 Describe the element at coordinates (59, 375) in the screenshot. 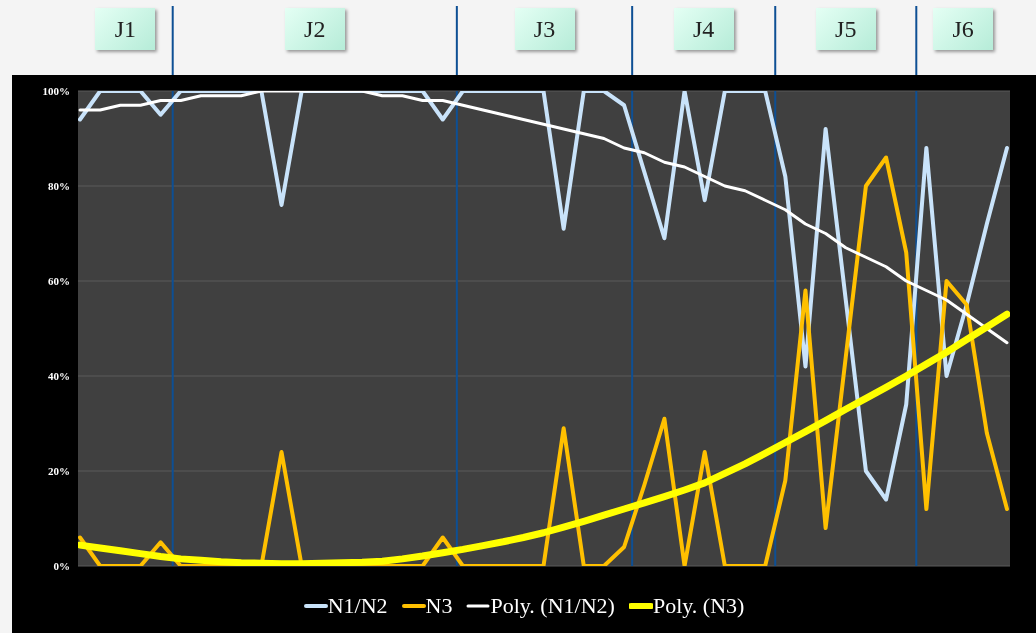

I see `y-tick-label: 40%` at that location.